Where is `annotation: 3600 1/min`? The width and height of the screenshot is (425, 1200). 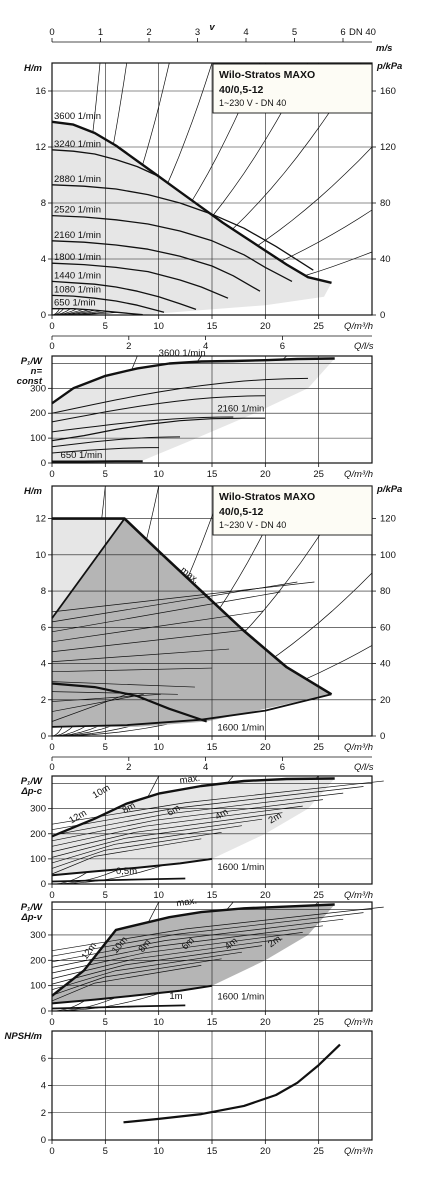 annotation: 3600 1/min is located at coordinates (182, 353).